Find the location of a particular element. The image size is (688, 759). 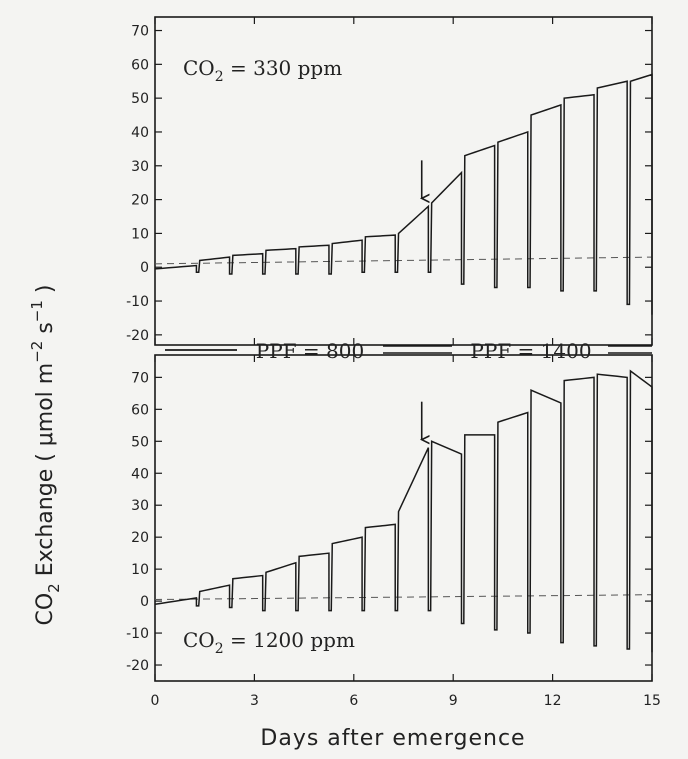

ppf-high-label: PPF = 1400 is located at coordinates (530, 351).